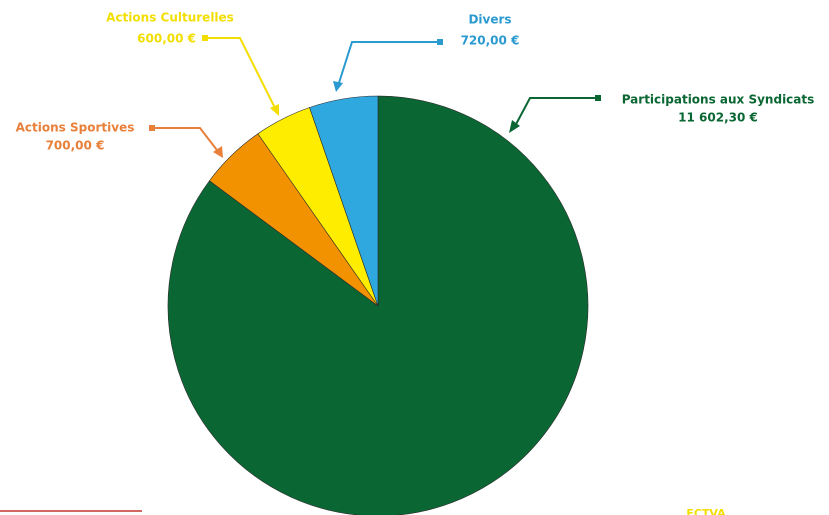 This screenshot has height=515, width=829. I want to click on slice-label: Participations aux Syndicats, so click(718, 100).